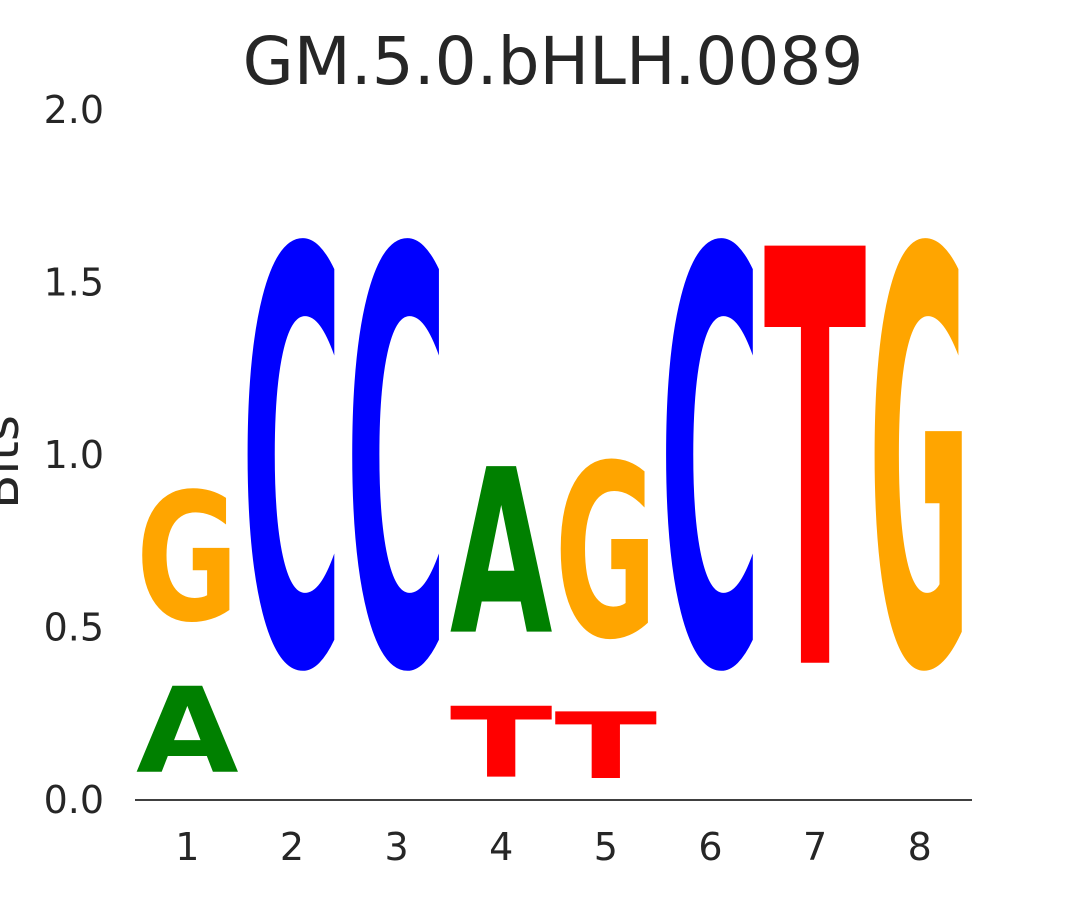  I want to click on y-tick-label: 1.5, so click(74, 283).